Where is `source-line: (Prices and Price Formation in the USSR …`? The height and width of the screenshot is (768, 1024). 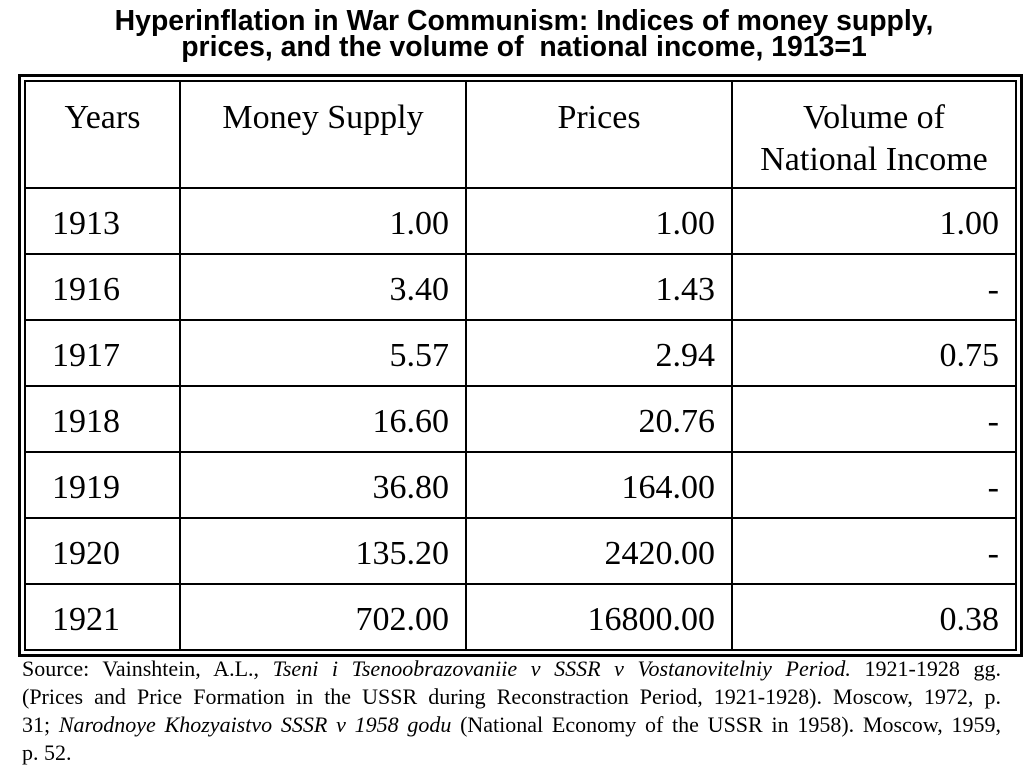 source-line: (Prices and Price Formation in the USSR … is located at coordinates (511, 697).